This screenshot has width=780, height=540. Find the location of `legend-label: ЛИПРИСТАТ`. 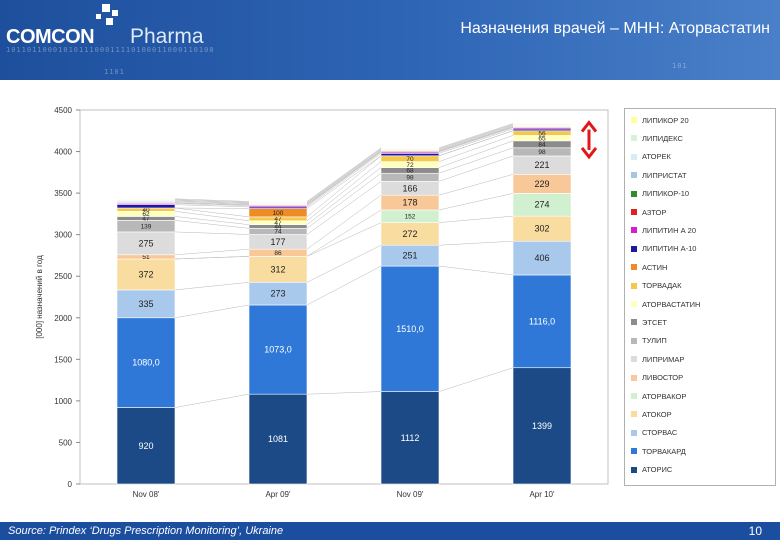

legend-label: ЛИПРИСТАТ is located at coordinates (664, 175).